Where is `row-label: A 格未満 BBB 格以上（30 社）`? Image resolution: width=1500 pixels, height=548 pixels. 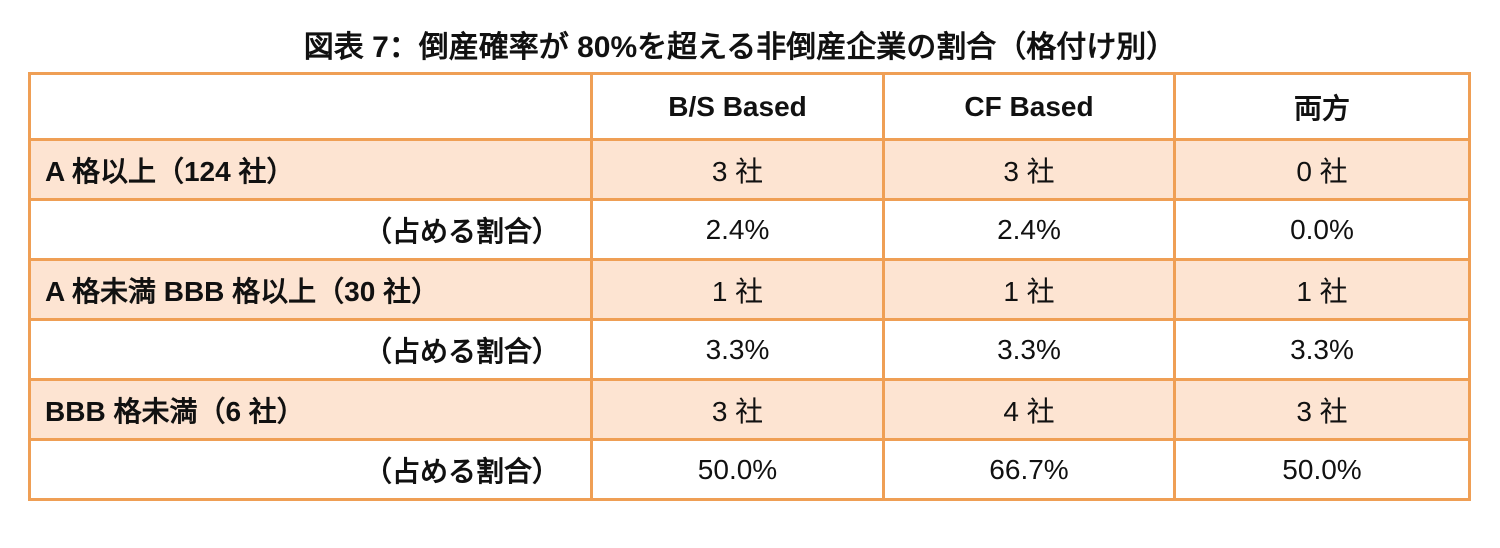 row-label: A 格未満 BBB 格以上（30 社） is located at coordinates (310, 289).